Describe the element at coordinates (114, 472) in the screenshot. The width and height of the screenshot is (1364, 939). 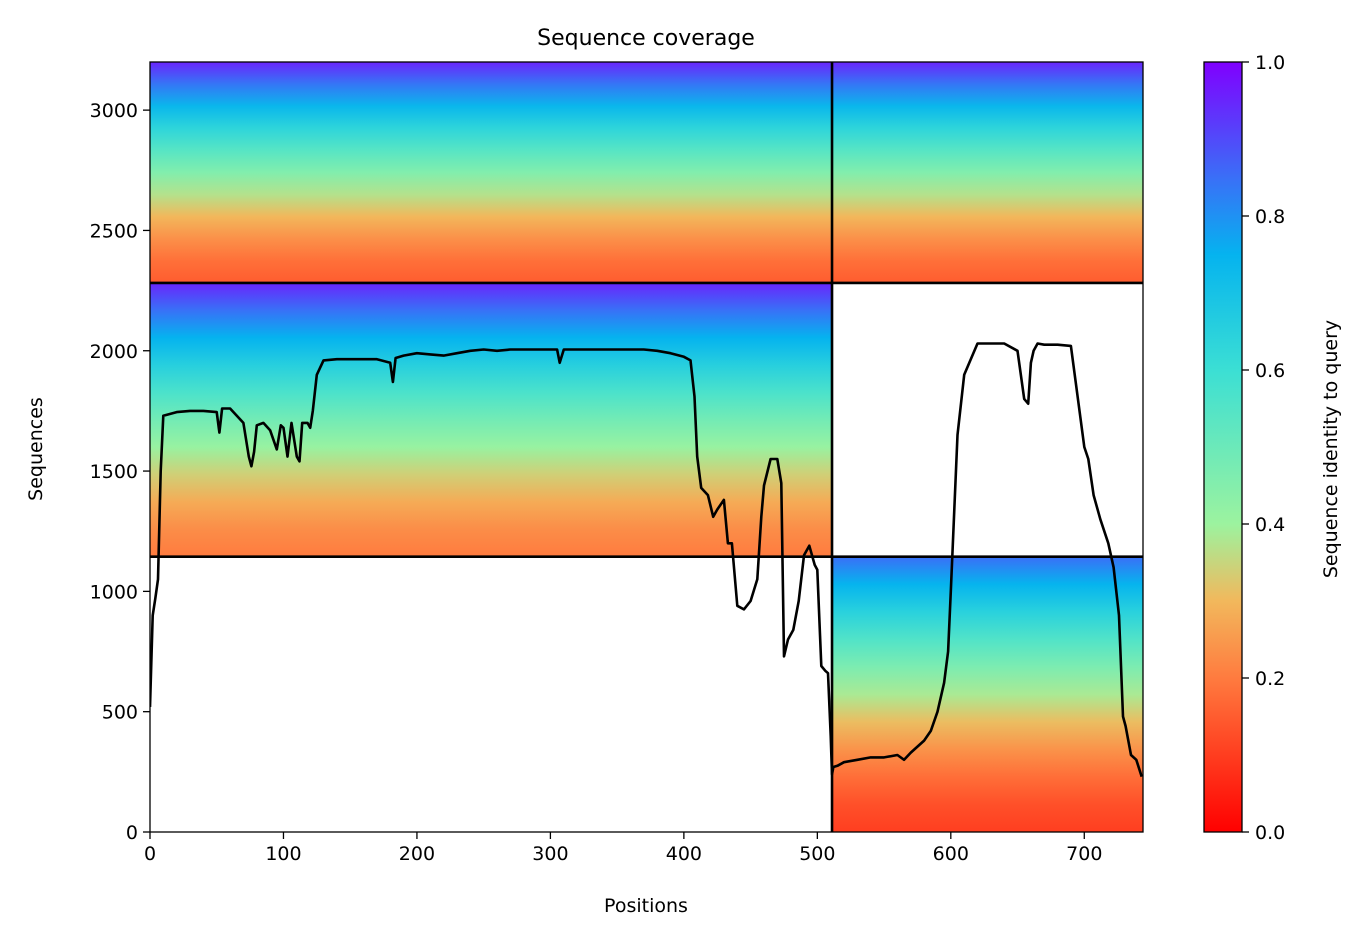
I see `y-tick-label: 1500` at that location.